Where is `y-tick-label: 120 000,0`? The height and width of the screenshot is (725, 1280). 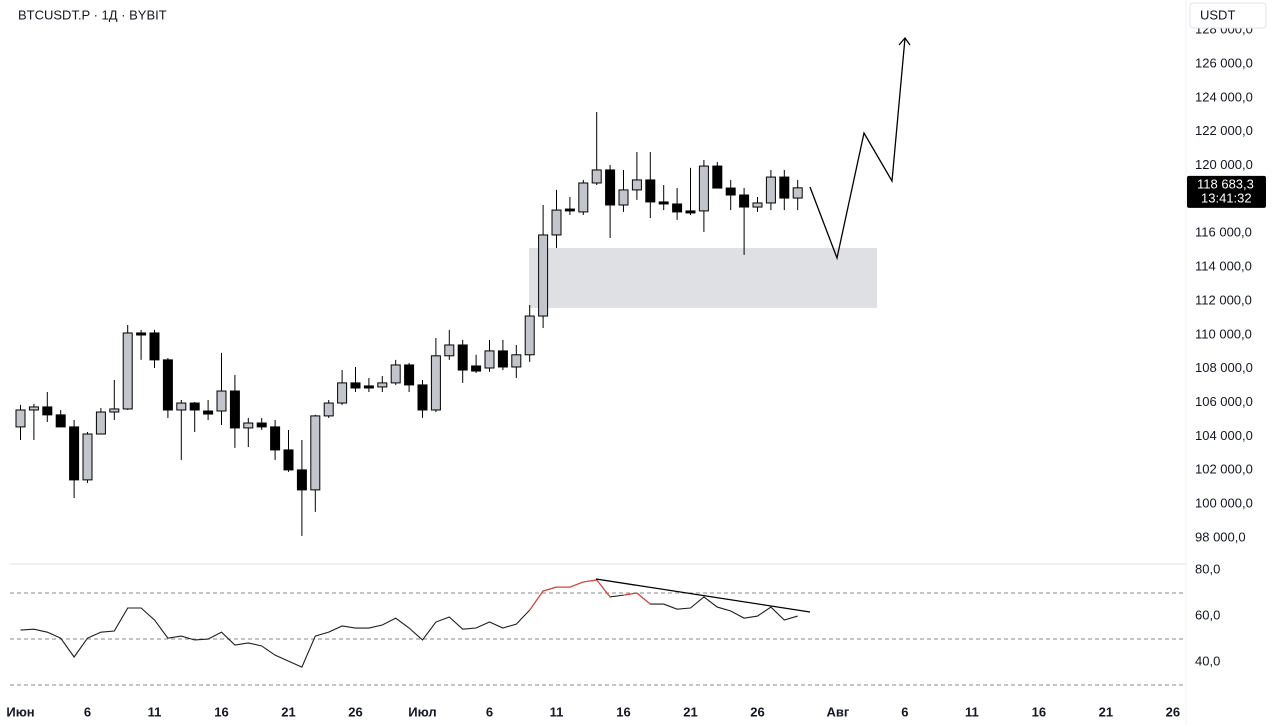 y-tick-label: 120 000,0 is located at coordinates (1224, 164).